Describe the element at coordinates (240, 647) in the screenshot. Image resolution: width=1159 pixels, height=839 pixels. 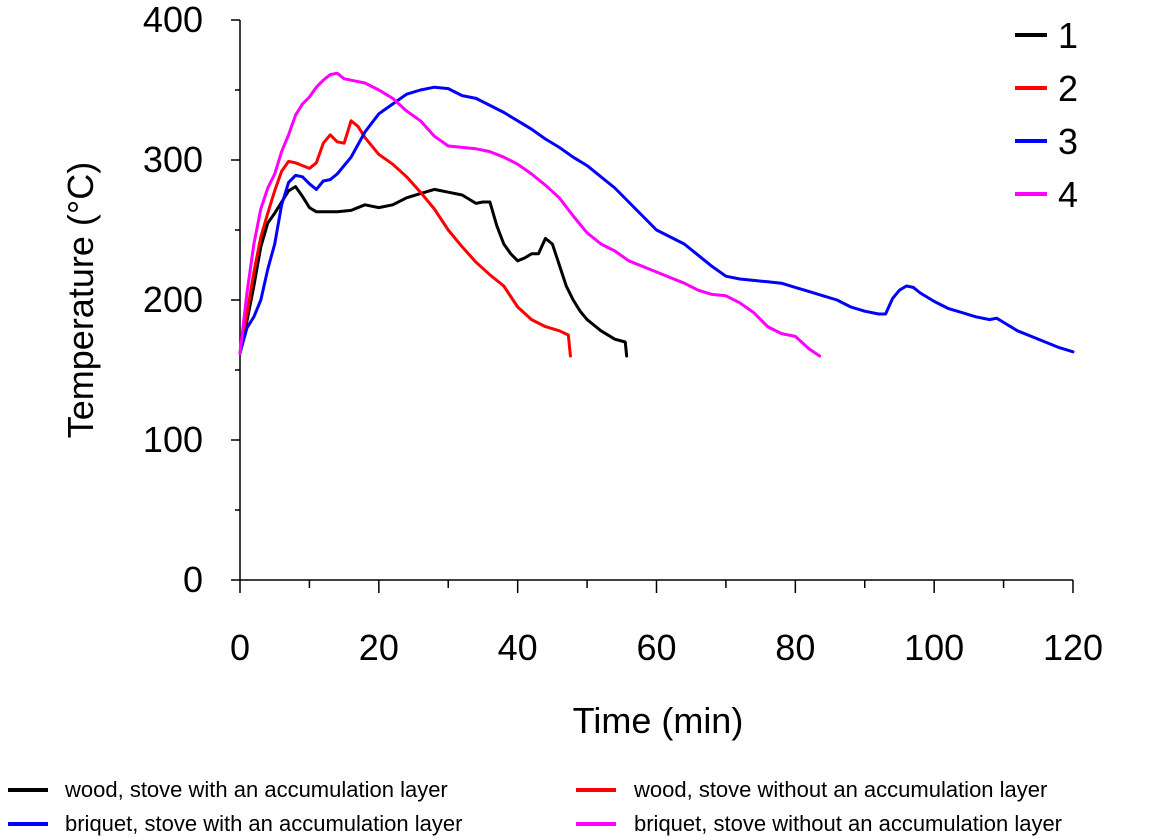
I see `x-tick-label: 0` at that location.